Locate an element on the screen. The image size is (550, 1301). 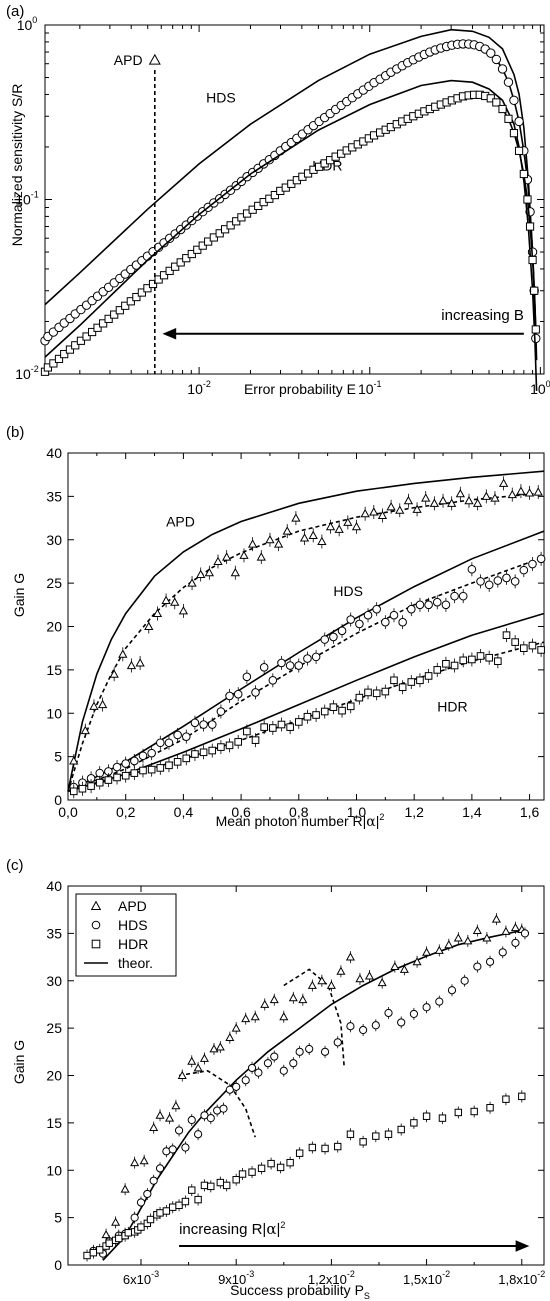
panel-c-legend: APD HDS HDR theor. is located at coordinates (126, 935).